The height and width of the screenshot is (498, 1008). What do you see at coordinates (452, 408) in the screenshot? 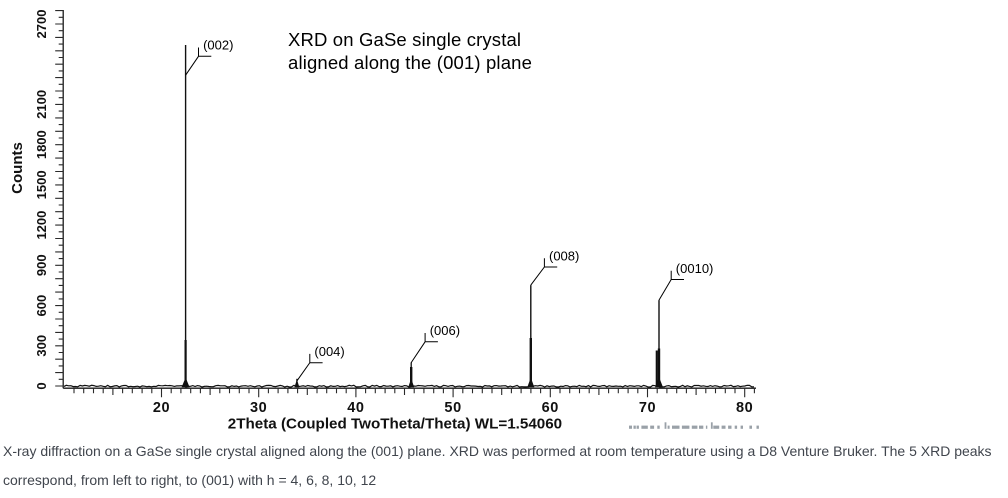
I see `svg-text: 50` at bounding box center [452, 408].